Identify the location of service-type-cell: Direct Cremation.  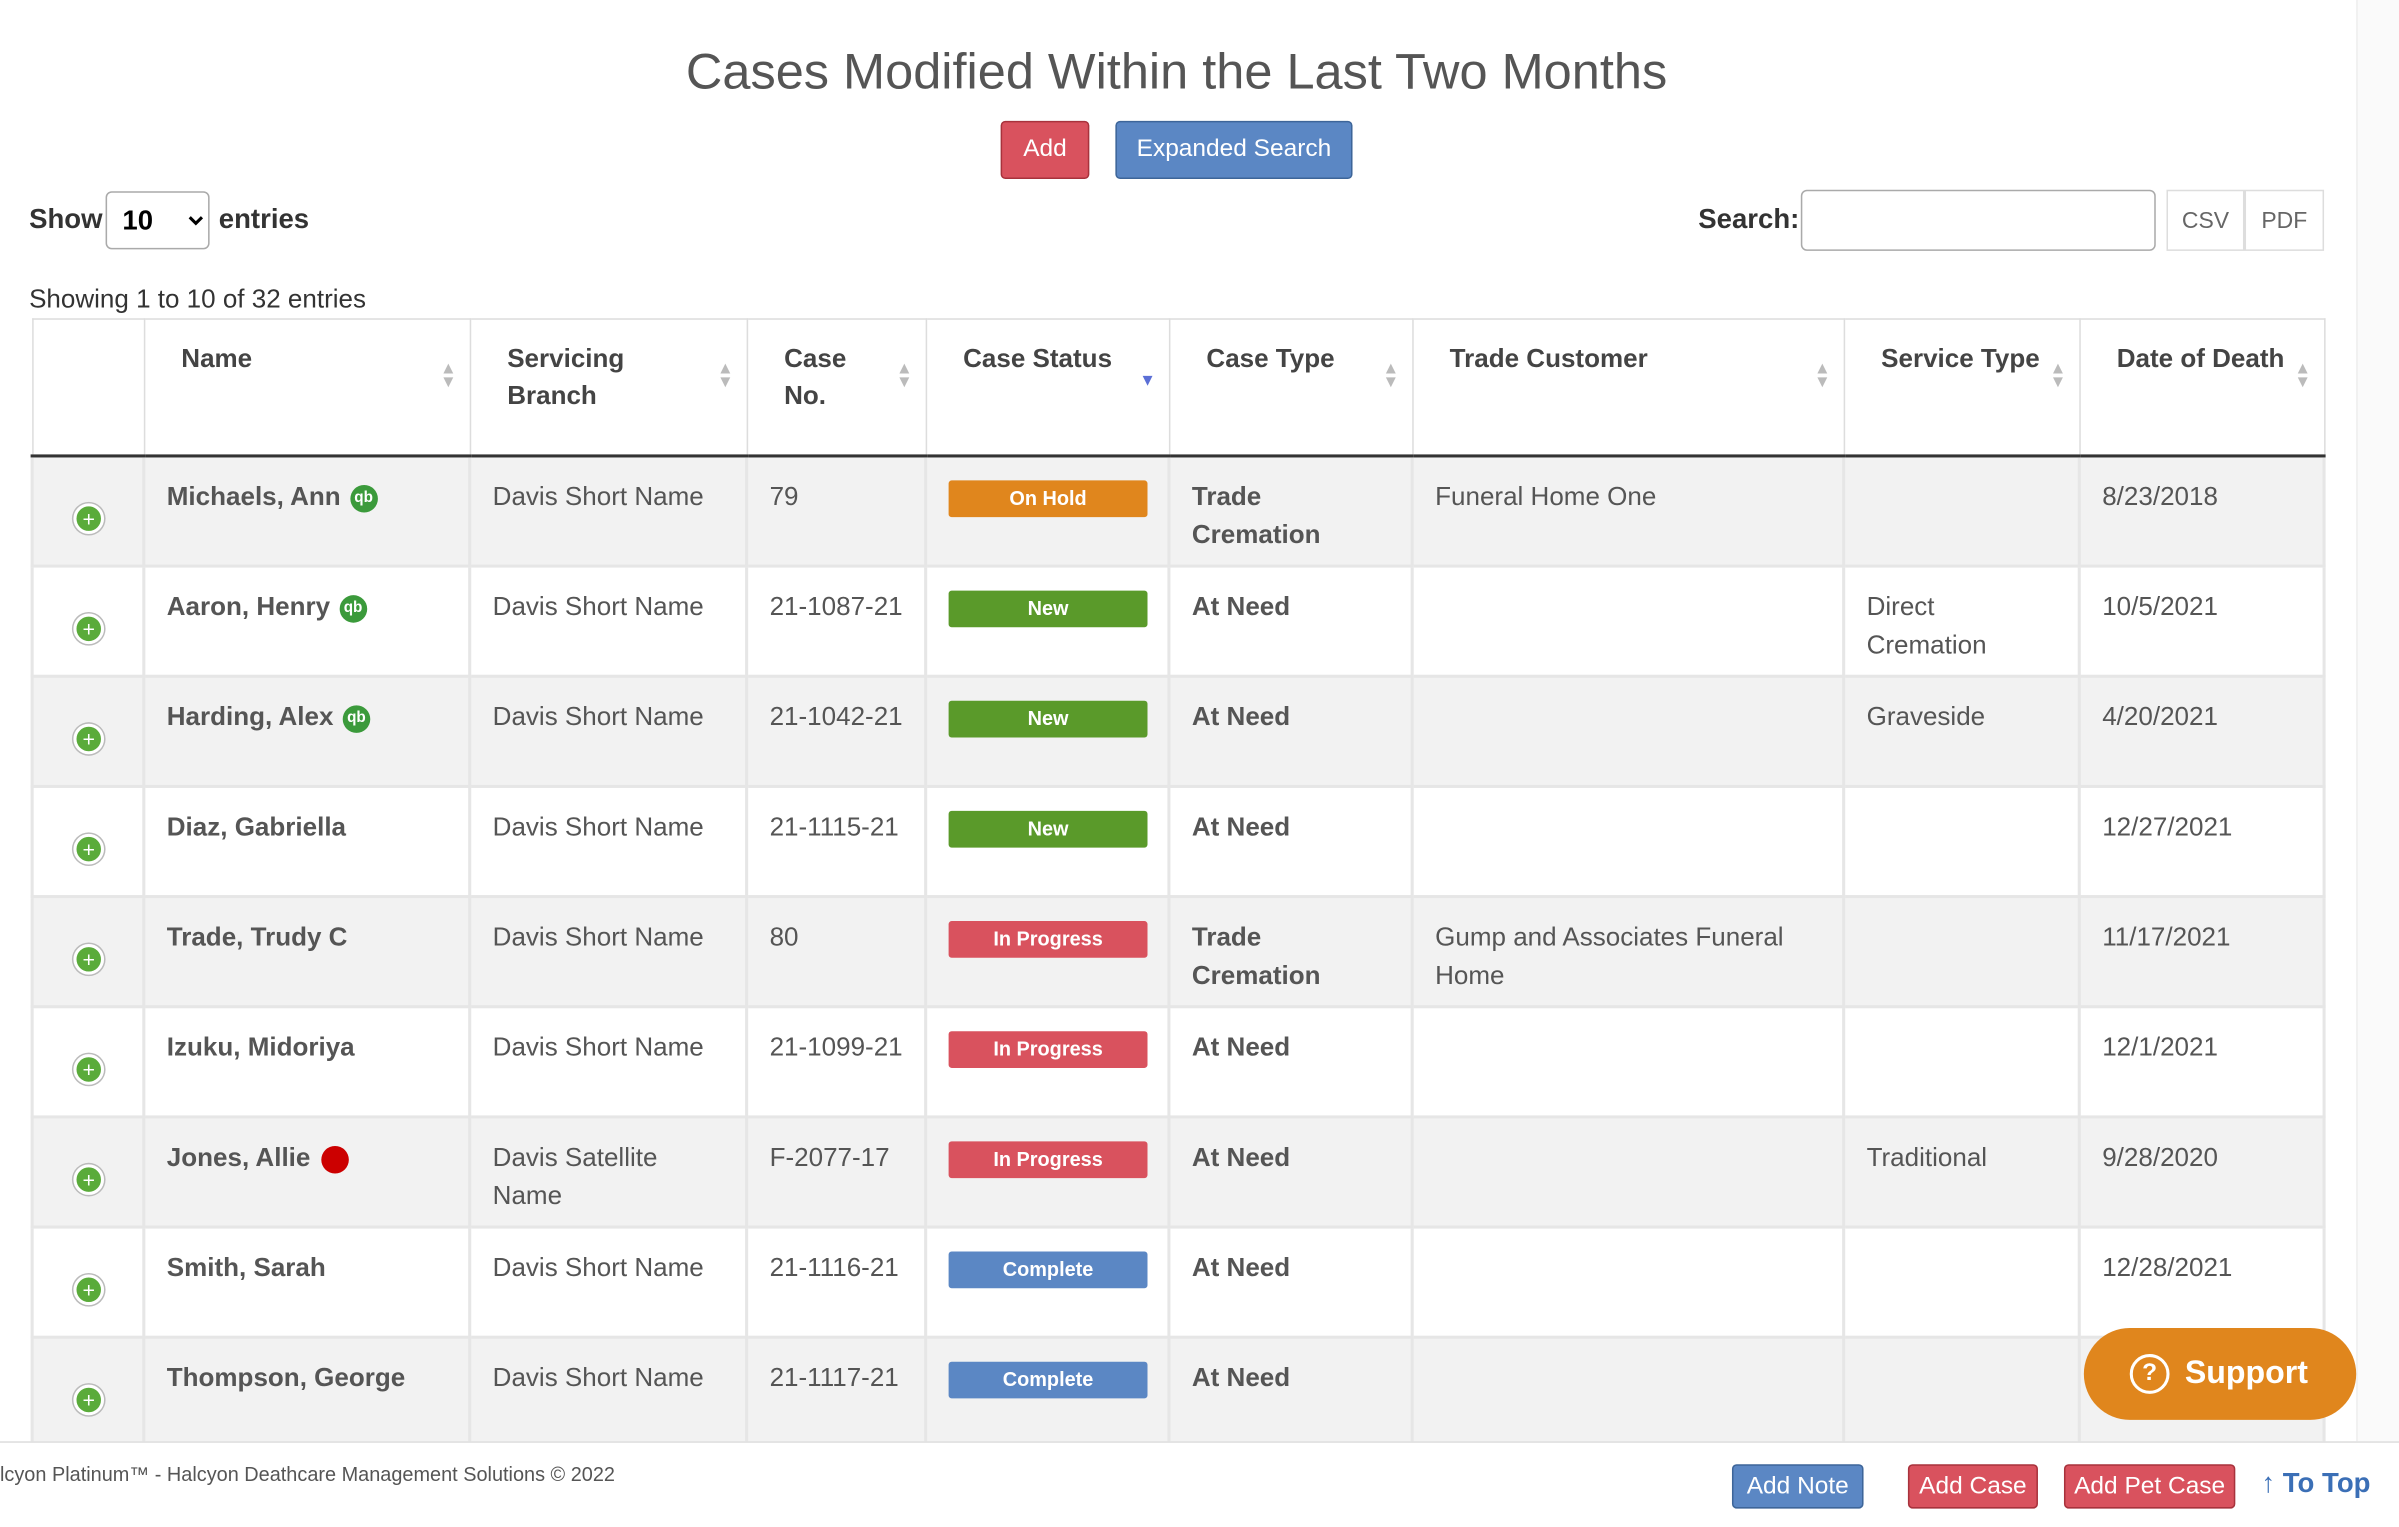
(1962, 621).